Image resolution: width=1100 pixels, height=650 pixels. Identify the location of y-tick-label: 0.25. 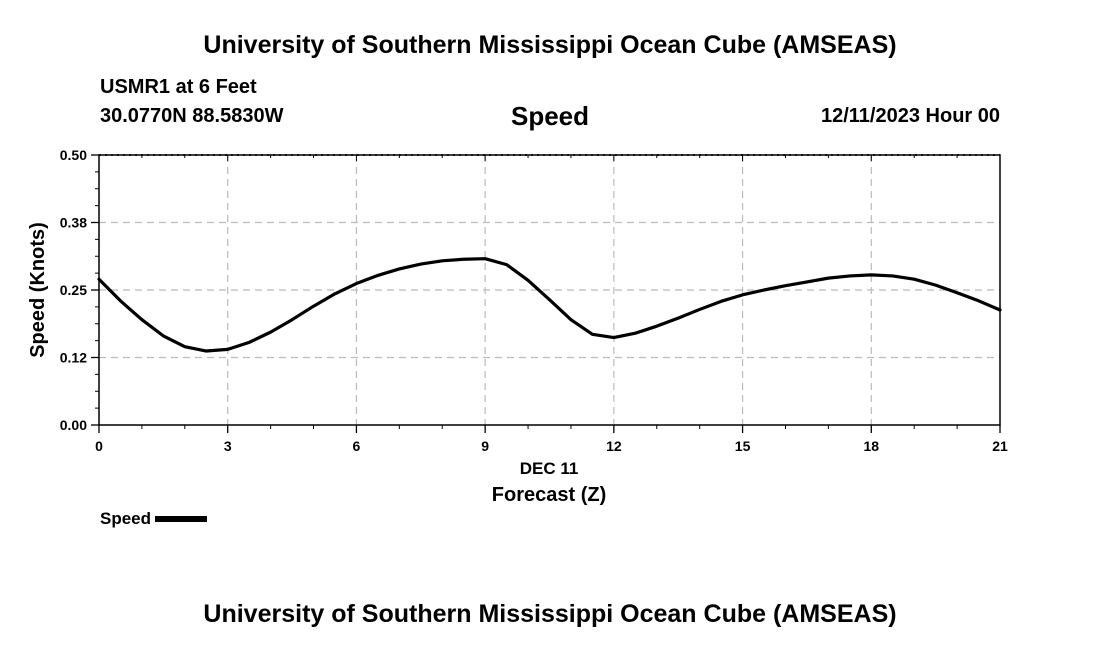
(73, 290).